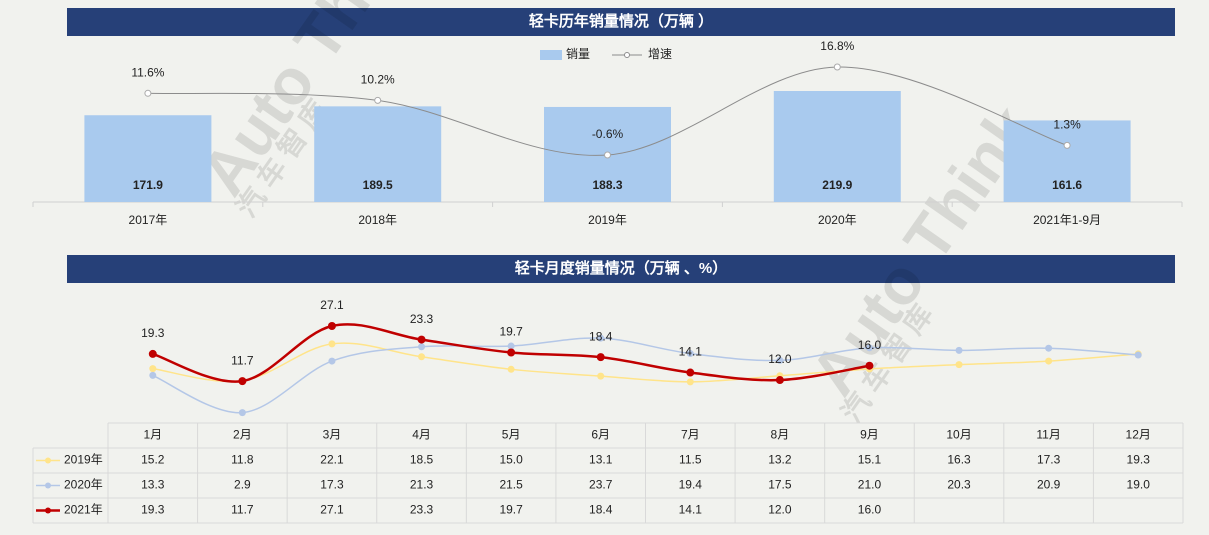  I want to click on table-cell: 23.7, so click(601, 485).